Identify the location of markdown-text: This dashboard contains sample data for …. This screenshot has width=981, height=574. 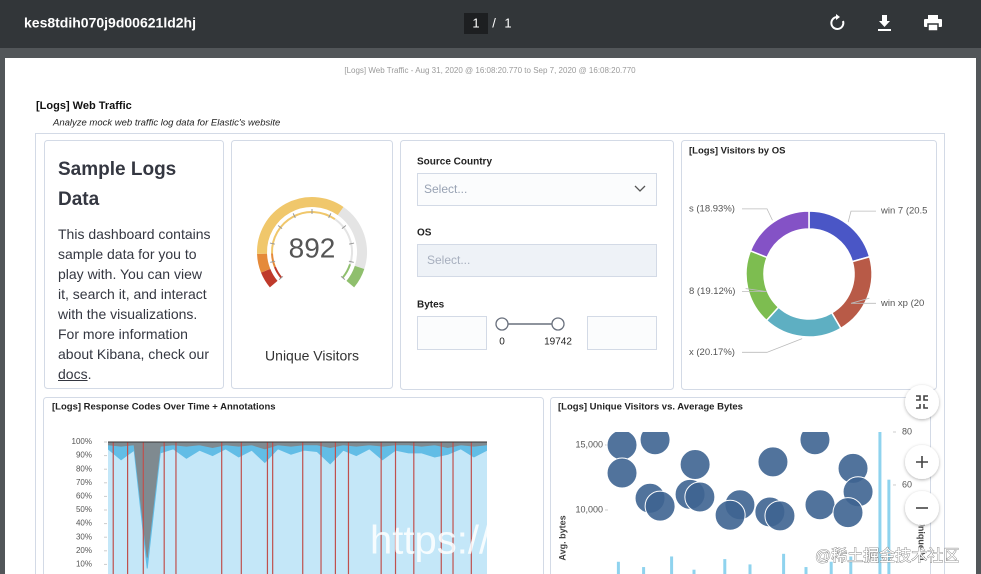
(134, 294).